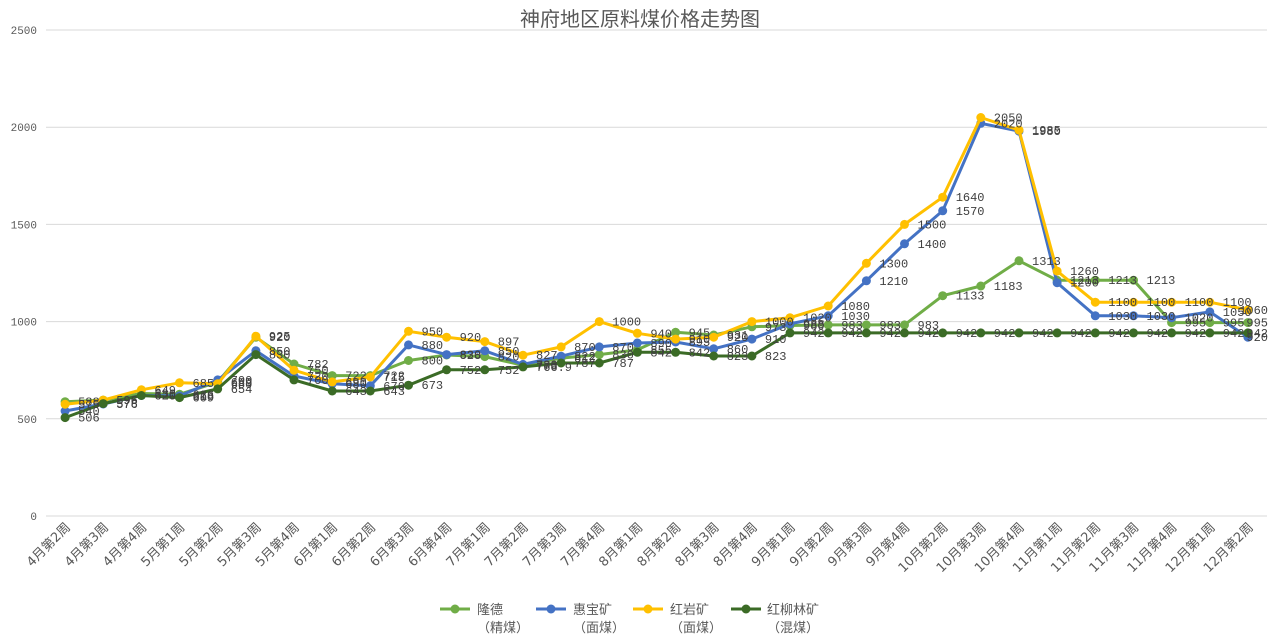 The height and width of the screenshot is (640, 1280). I want to click on series-3-data-label: 827, so click(547, 356).